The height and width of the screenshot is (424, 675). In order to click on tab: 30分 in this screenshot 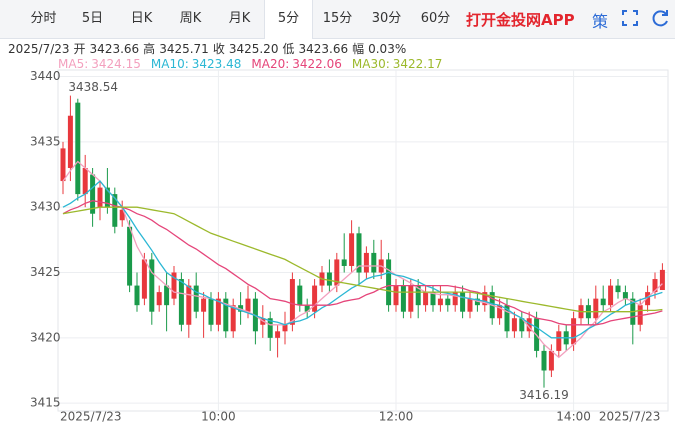, I will do `click(386, 18)`.